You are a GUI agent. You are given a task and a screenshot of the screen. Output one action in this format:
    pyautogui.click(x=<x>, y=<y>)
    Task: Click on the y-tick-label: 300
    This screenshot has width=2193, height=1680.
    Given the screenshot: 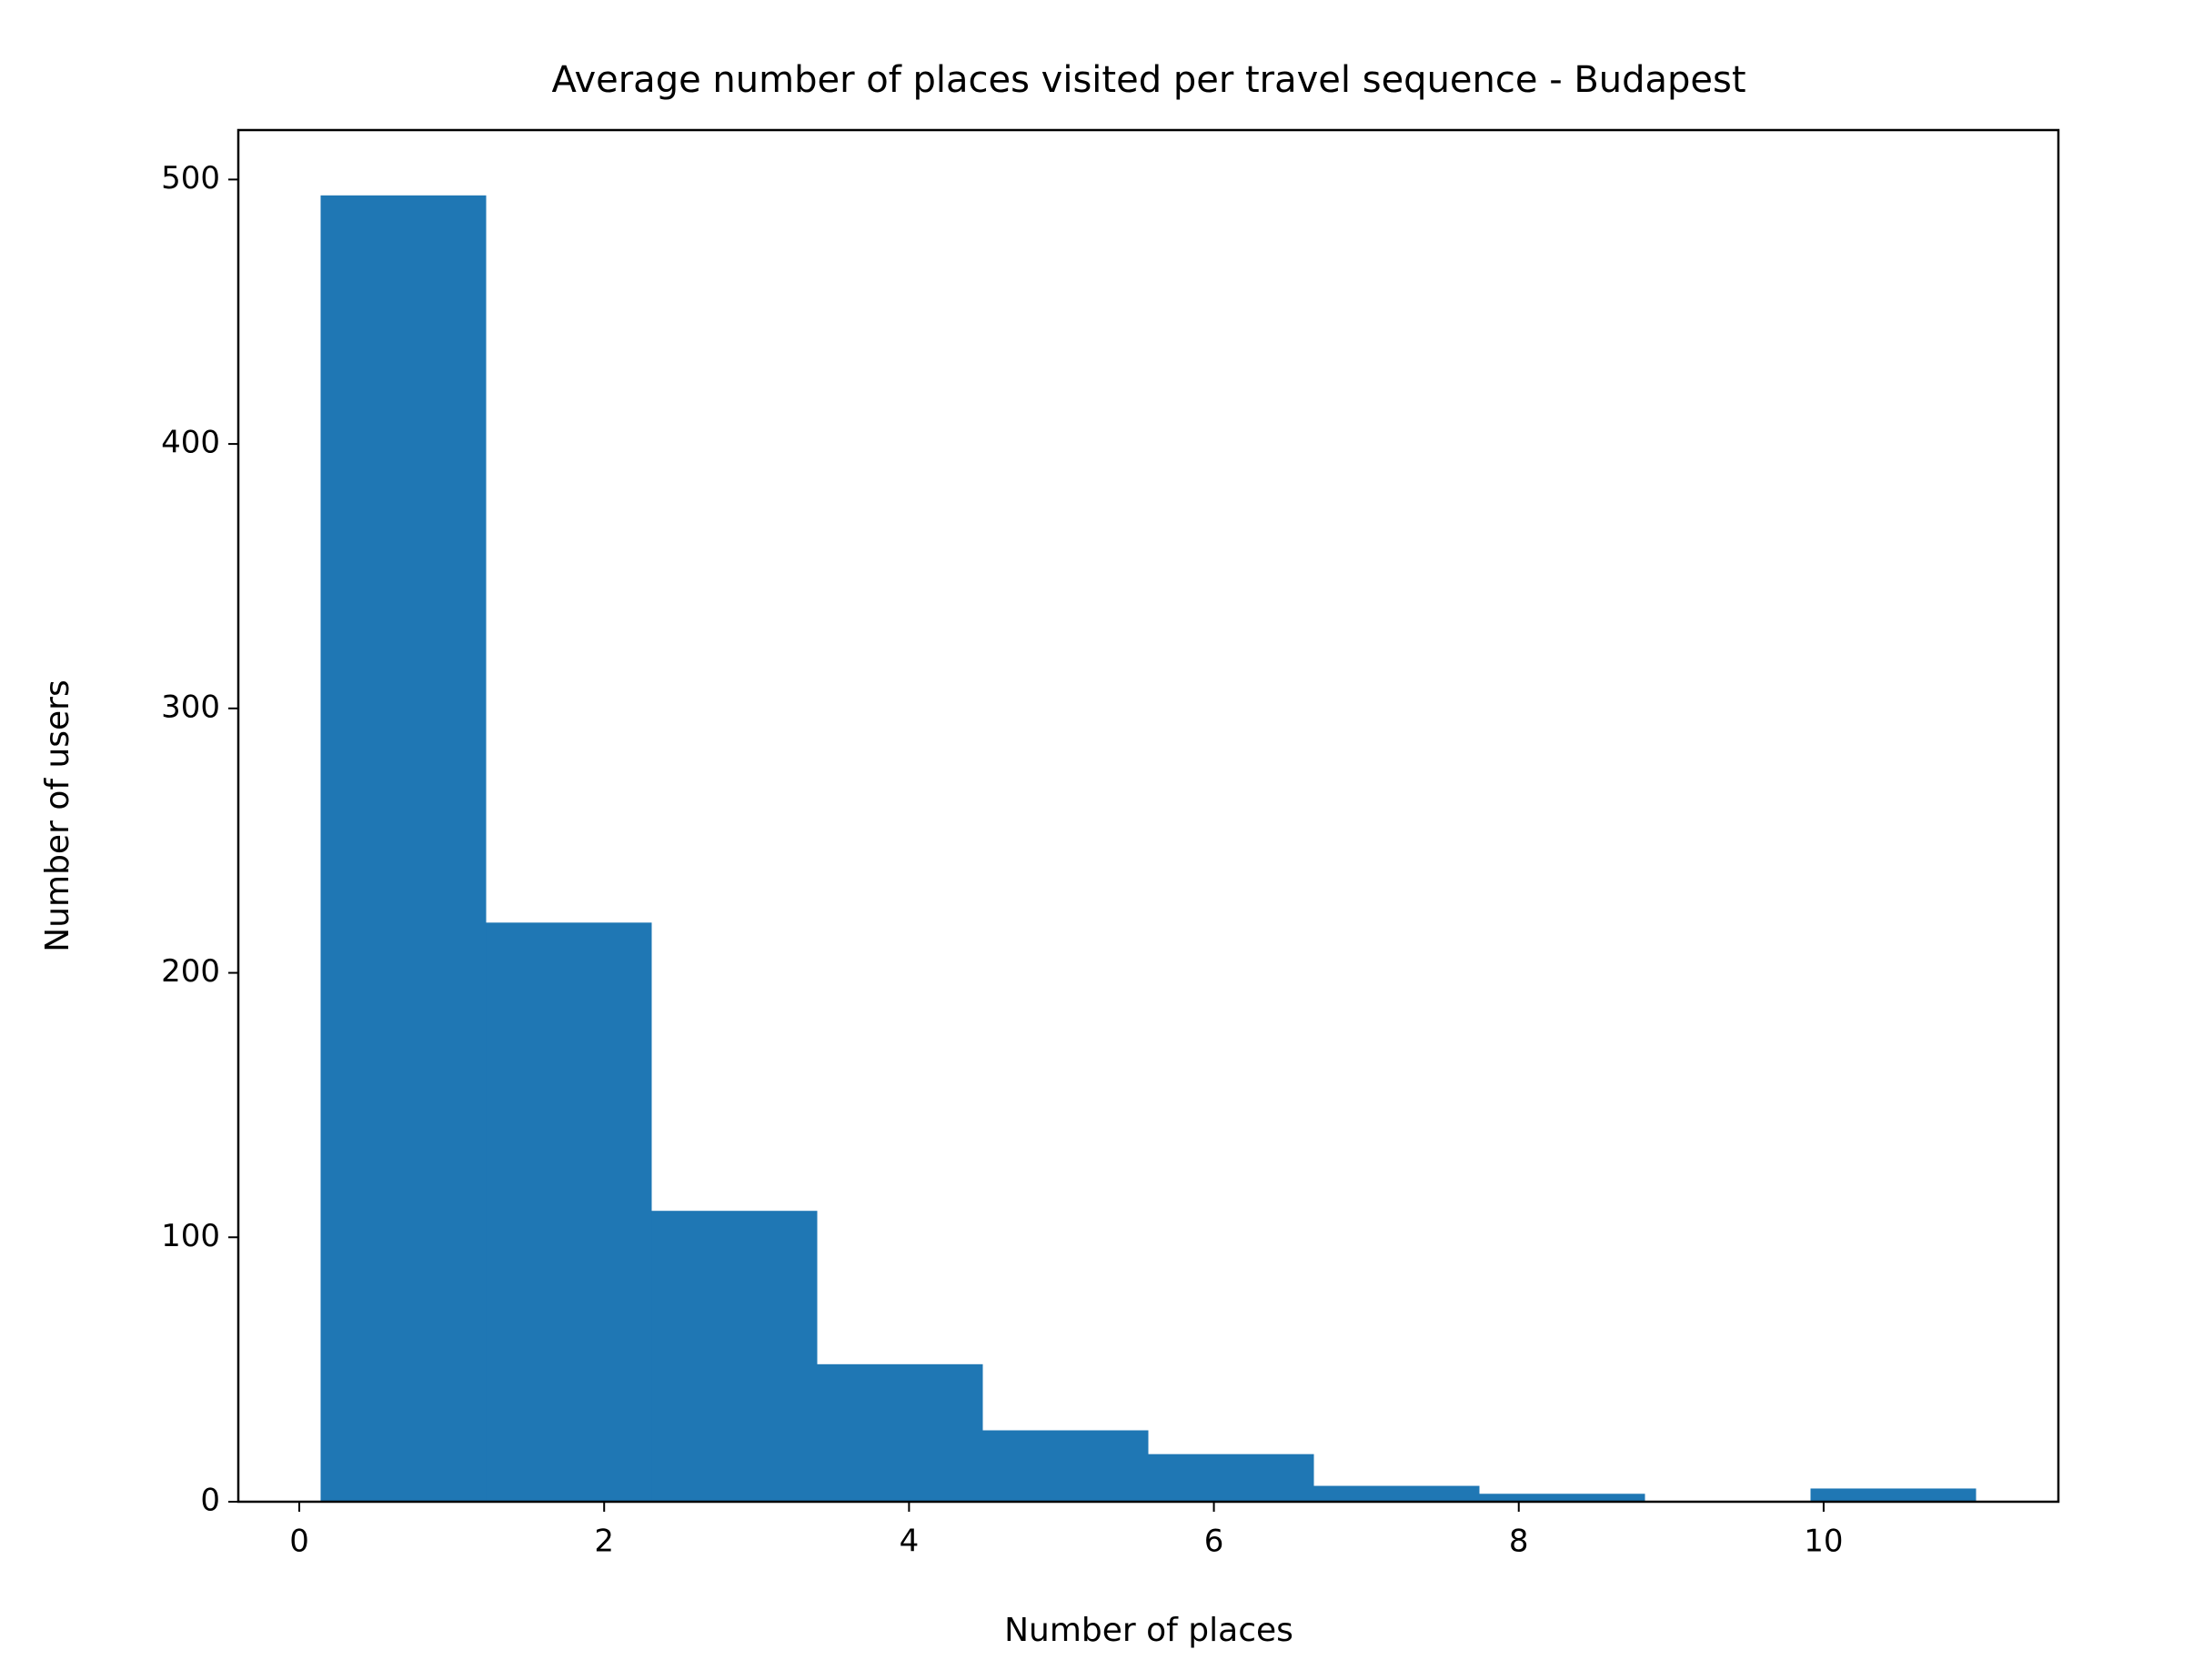 What is the action you would take?
    pyautogui.click(x=190, y=707)
    